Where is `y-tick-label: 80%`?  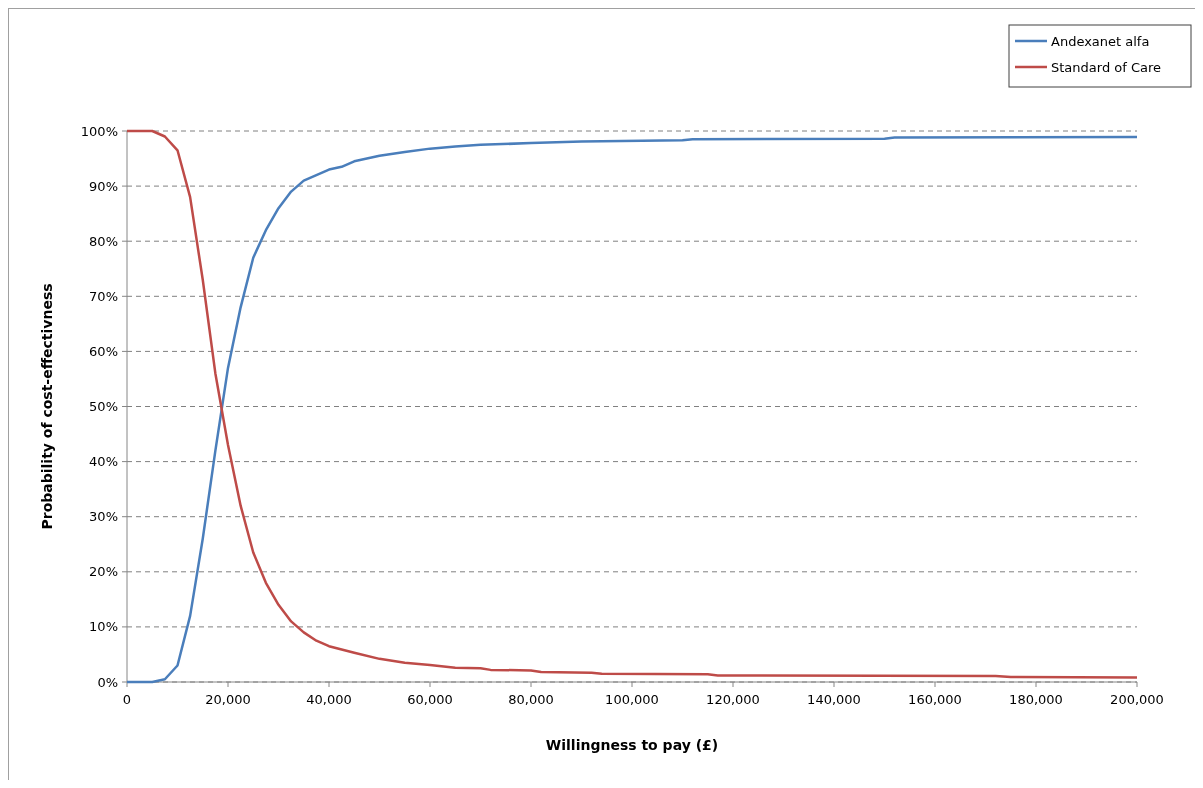
y-tick-label: 80% is located at coordinates (103, 241).